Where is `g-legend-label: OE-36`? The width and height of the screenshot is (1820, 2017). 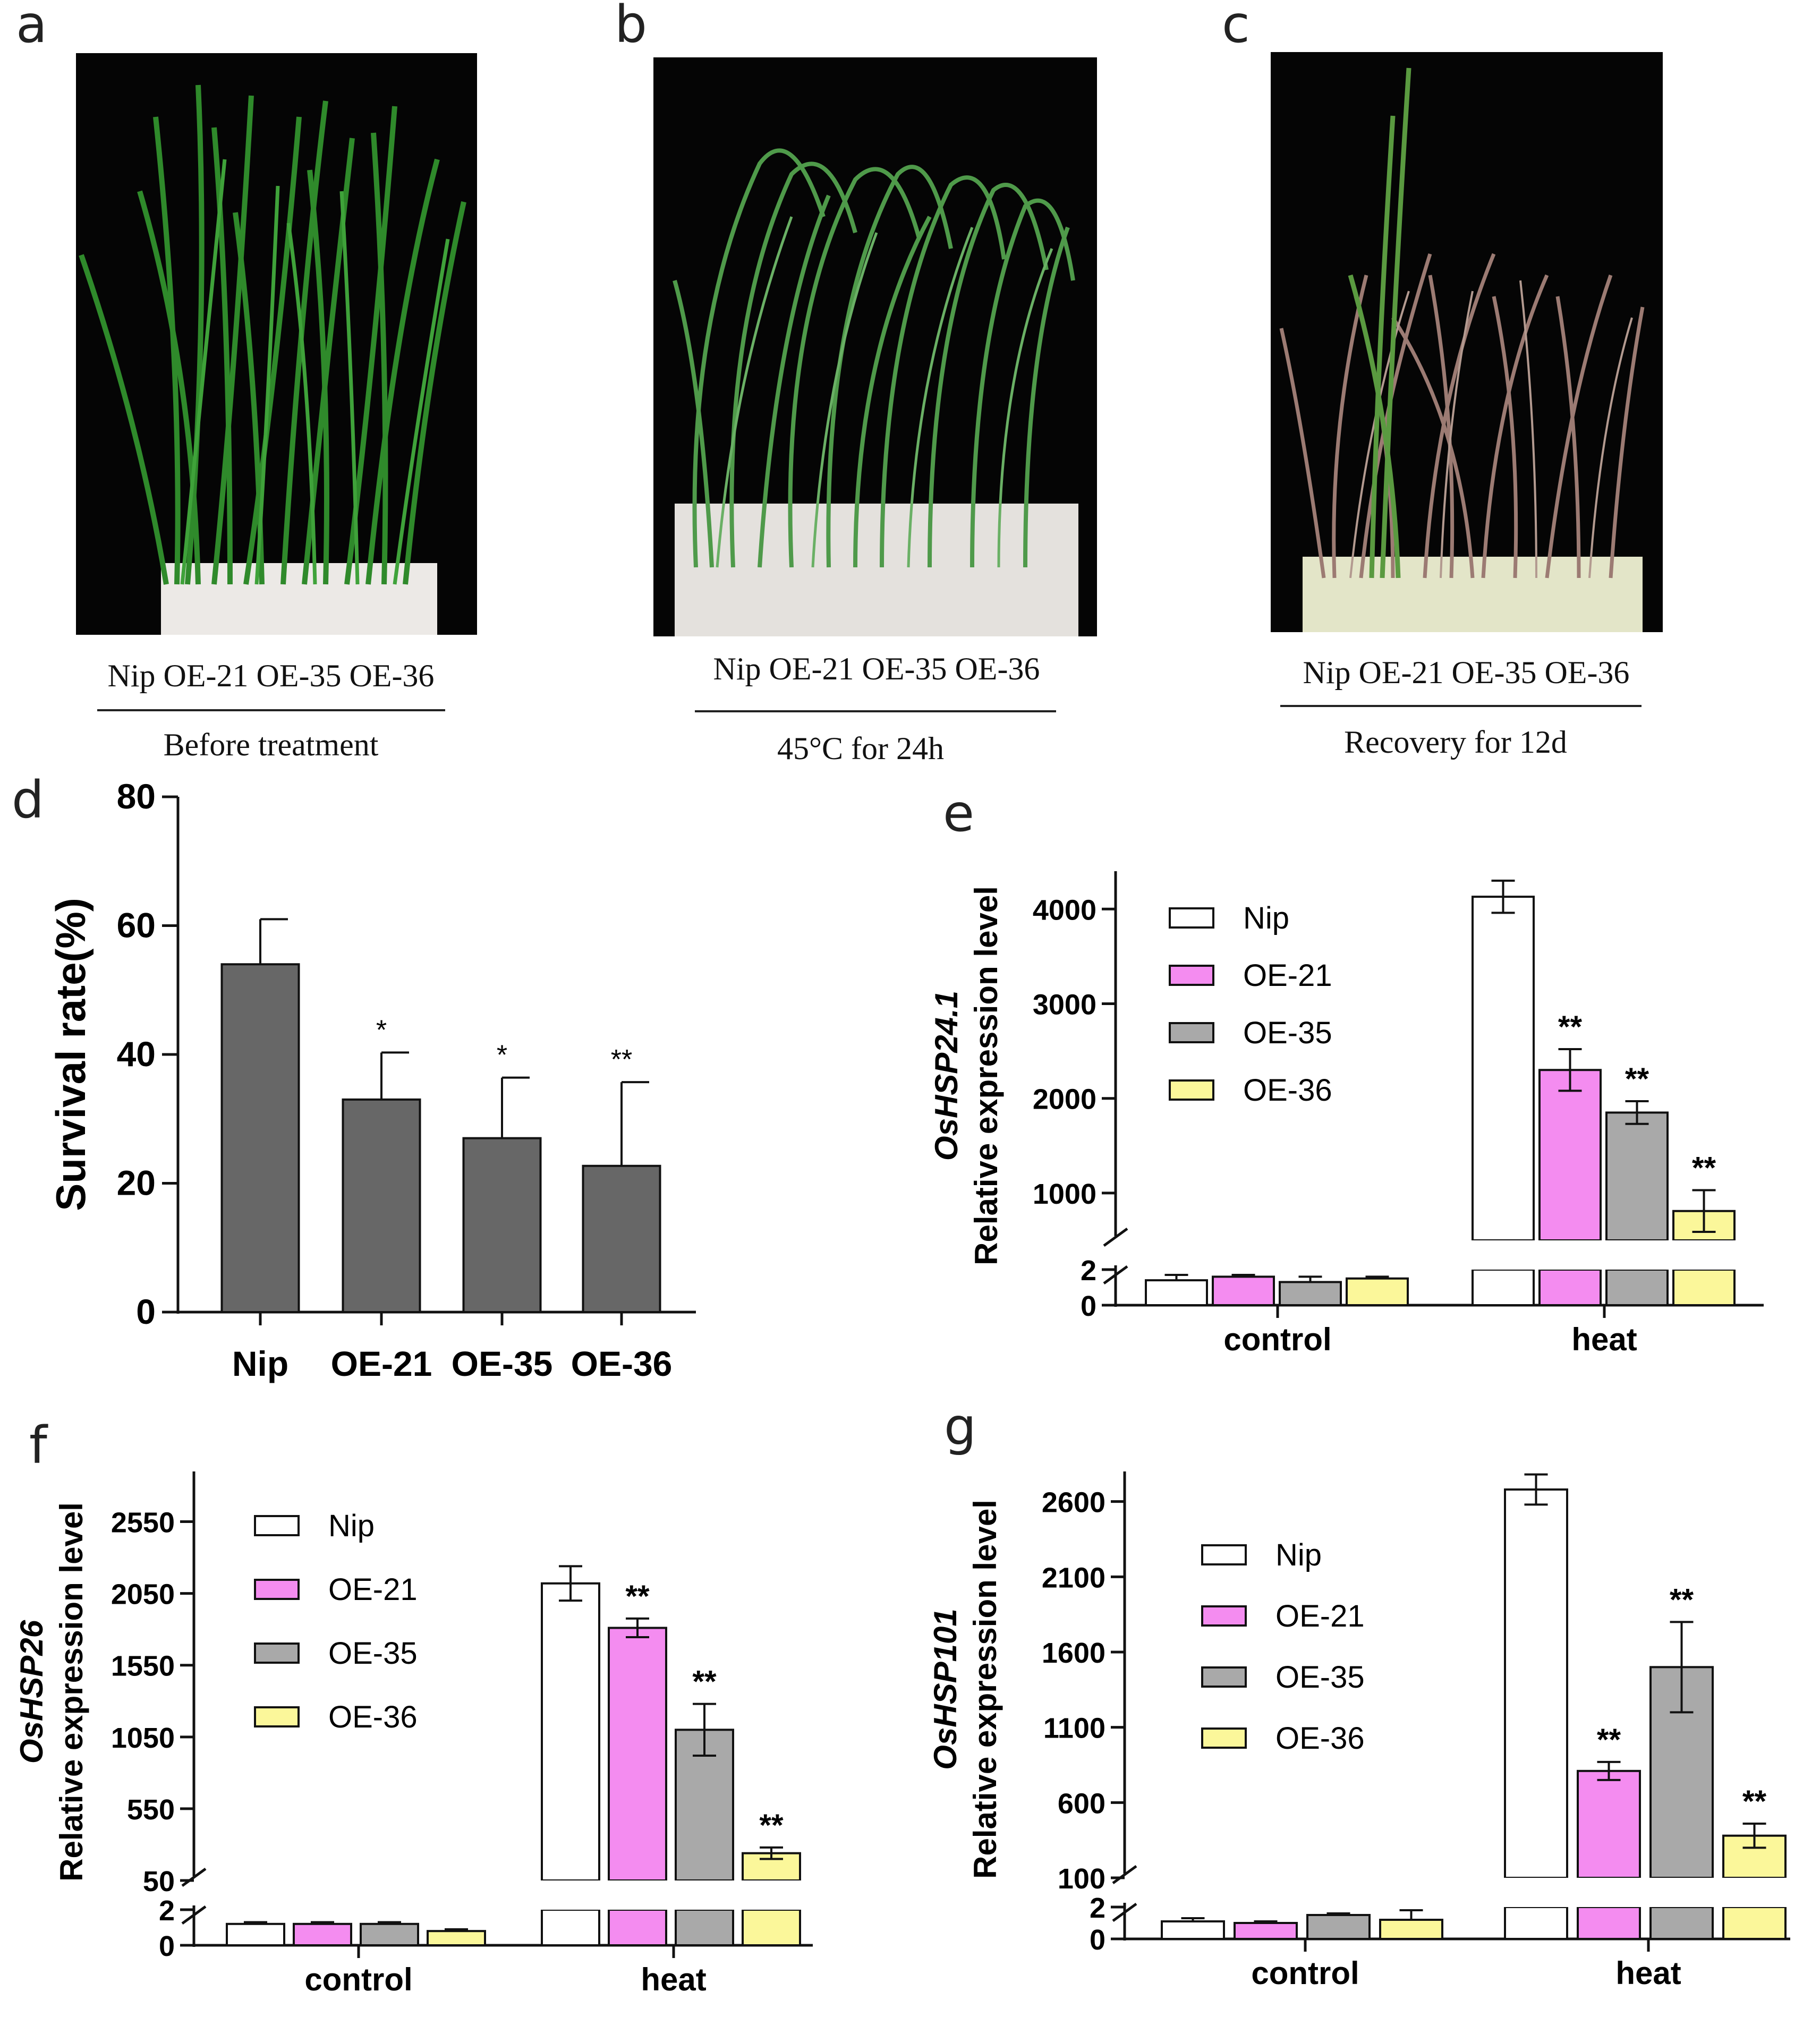 g-legend-label: OE-36 is located at coordinates (1320, 1739).